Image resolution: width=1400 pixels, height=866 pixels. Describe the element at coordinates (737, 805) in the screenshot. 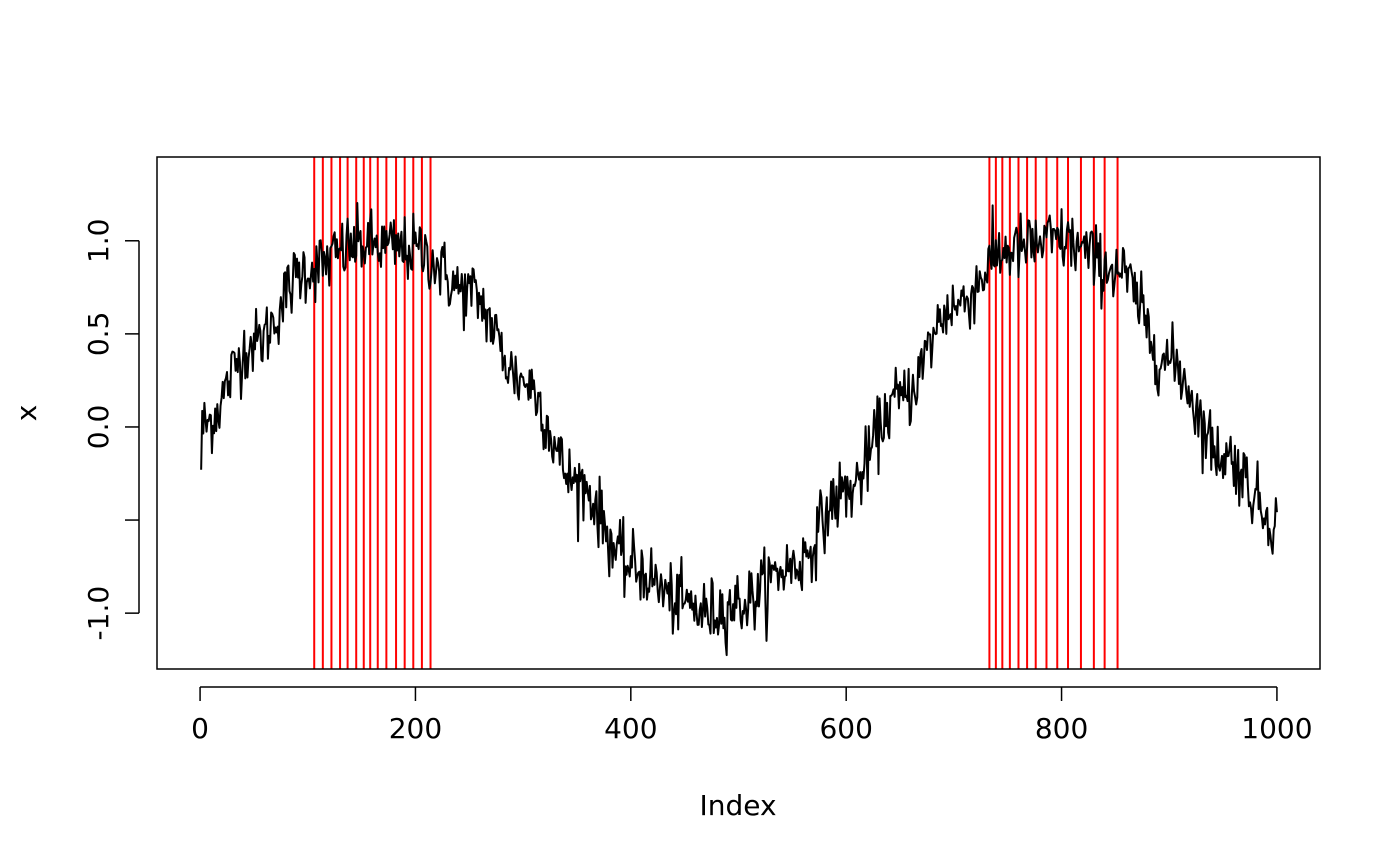

I see `x-axis-label: Index` at that location.